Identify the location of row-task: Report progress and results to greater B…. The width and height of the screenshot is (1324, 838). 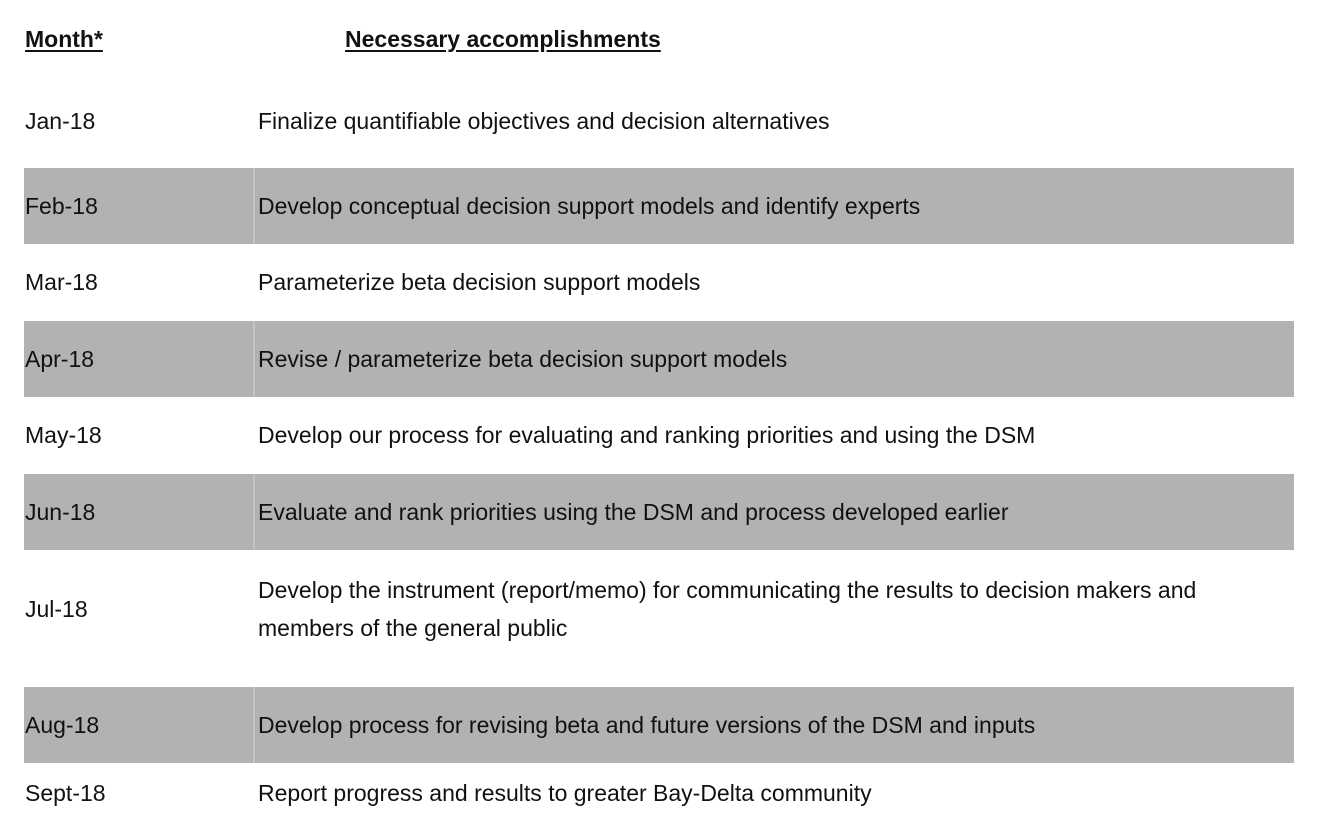
(565, 793).